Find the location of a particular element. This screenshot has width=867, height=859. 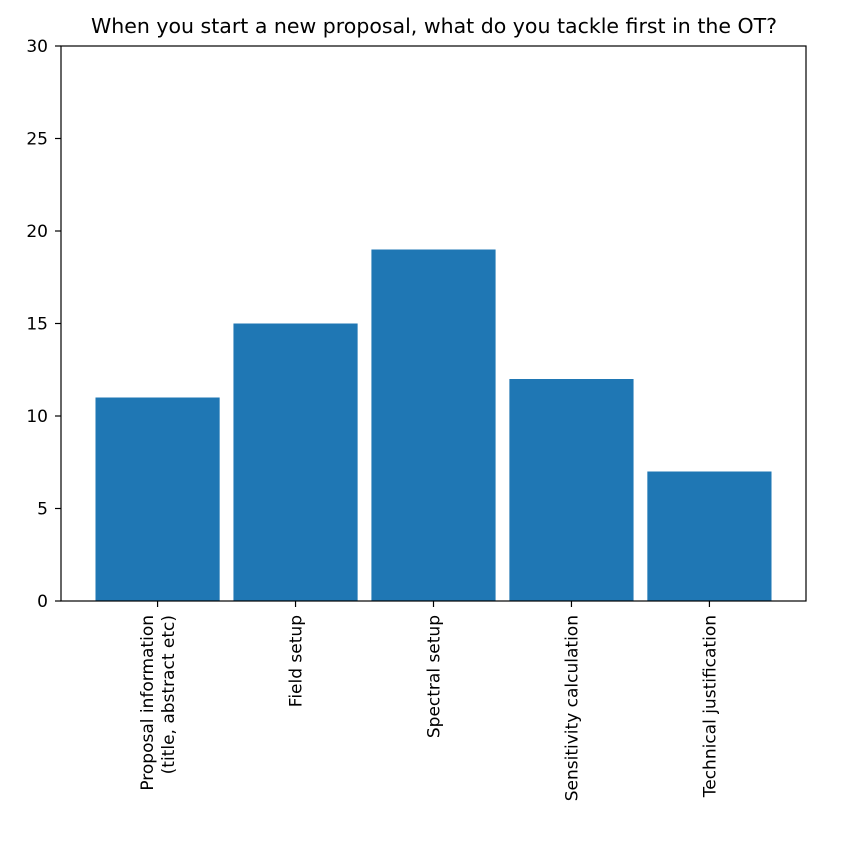

x-tick-label-line: Sensitivity calculation is located at coordinates (572, 708).